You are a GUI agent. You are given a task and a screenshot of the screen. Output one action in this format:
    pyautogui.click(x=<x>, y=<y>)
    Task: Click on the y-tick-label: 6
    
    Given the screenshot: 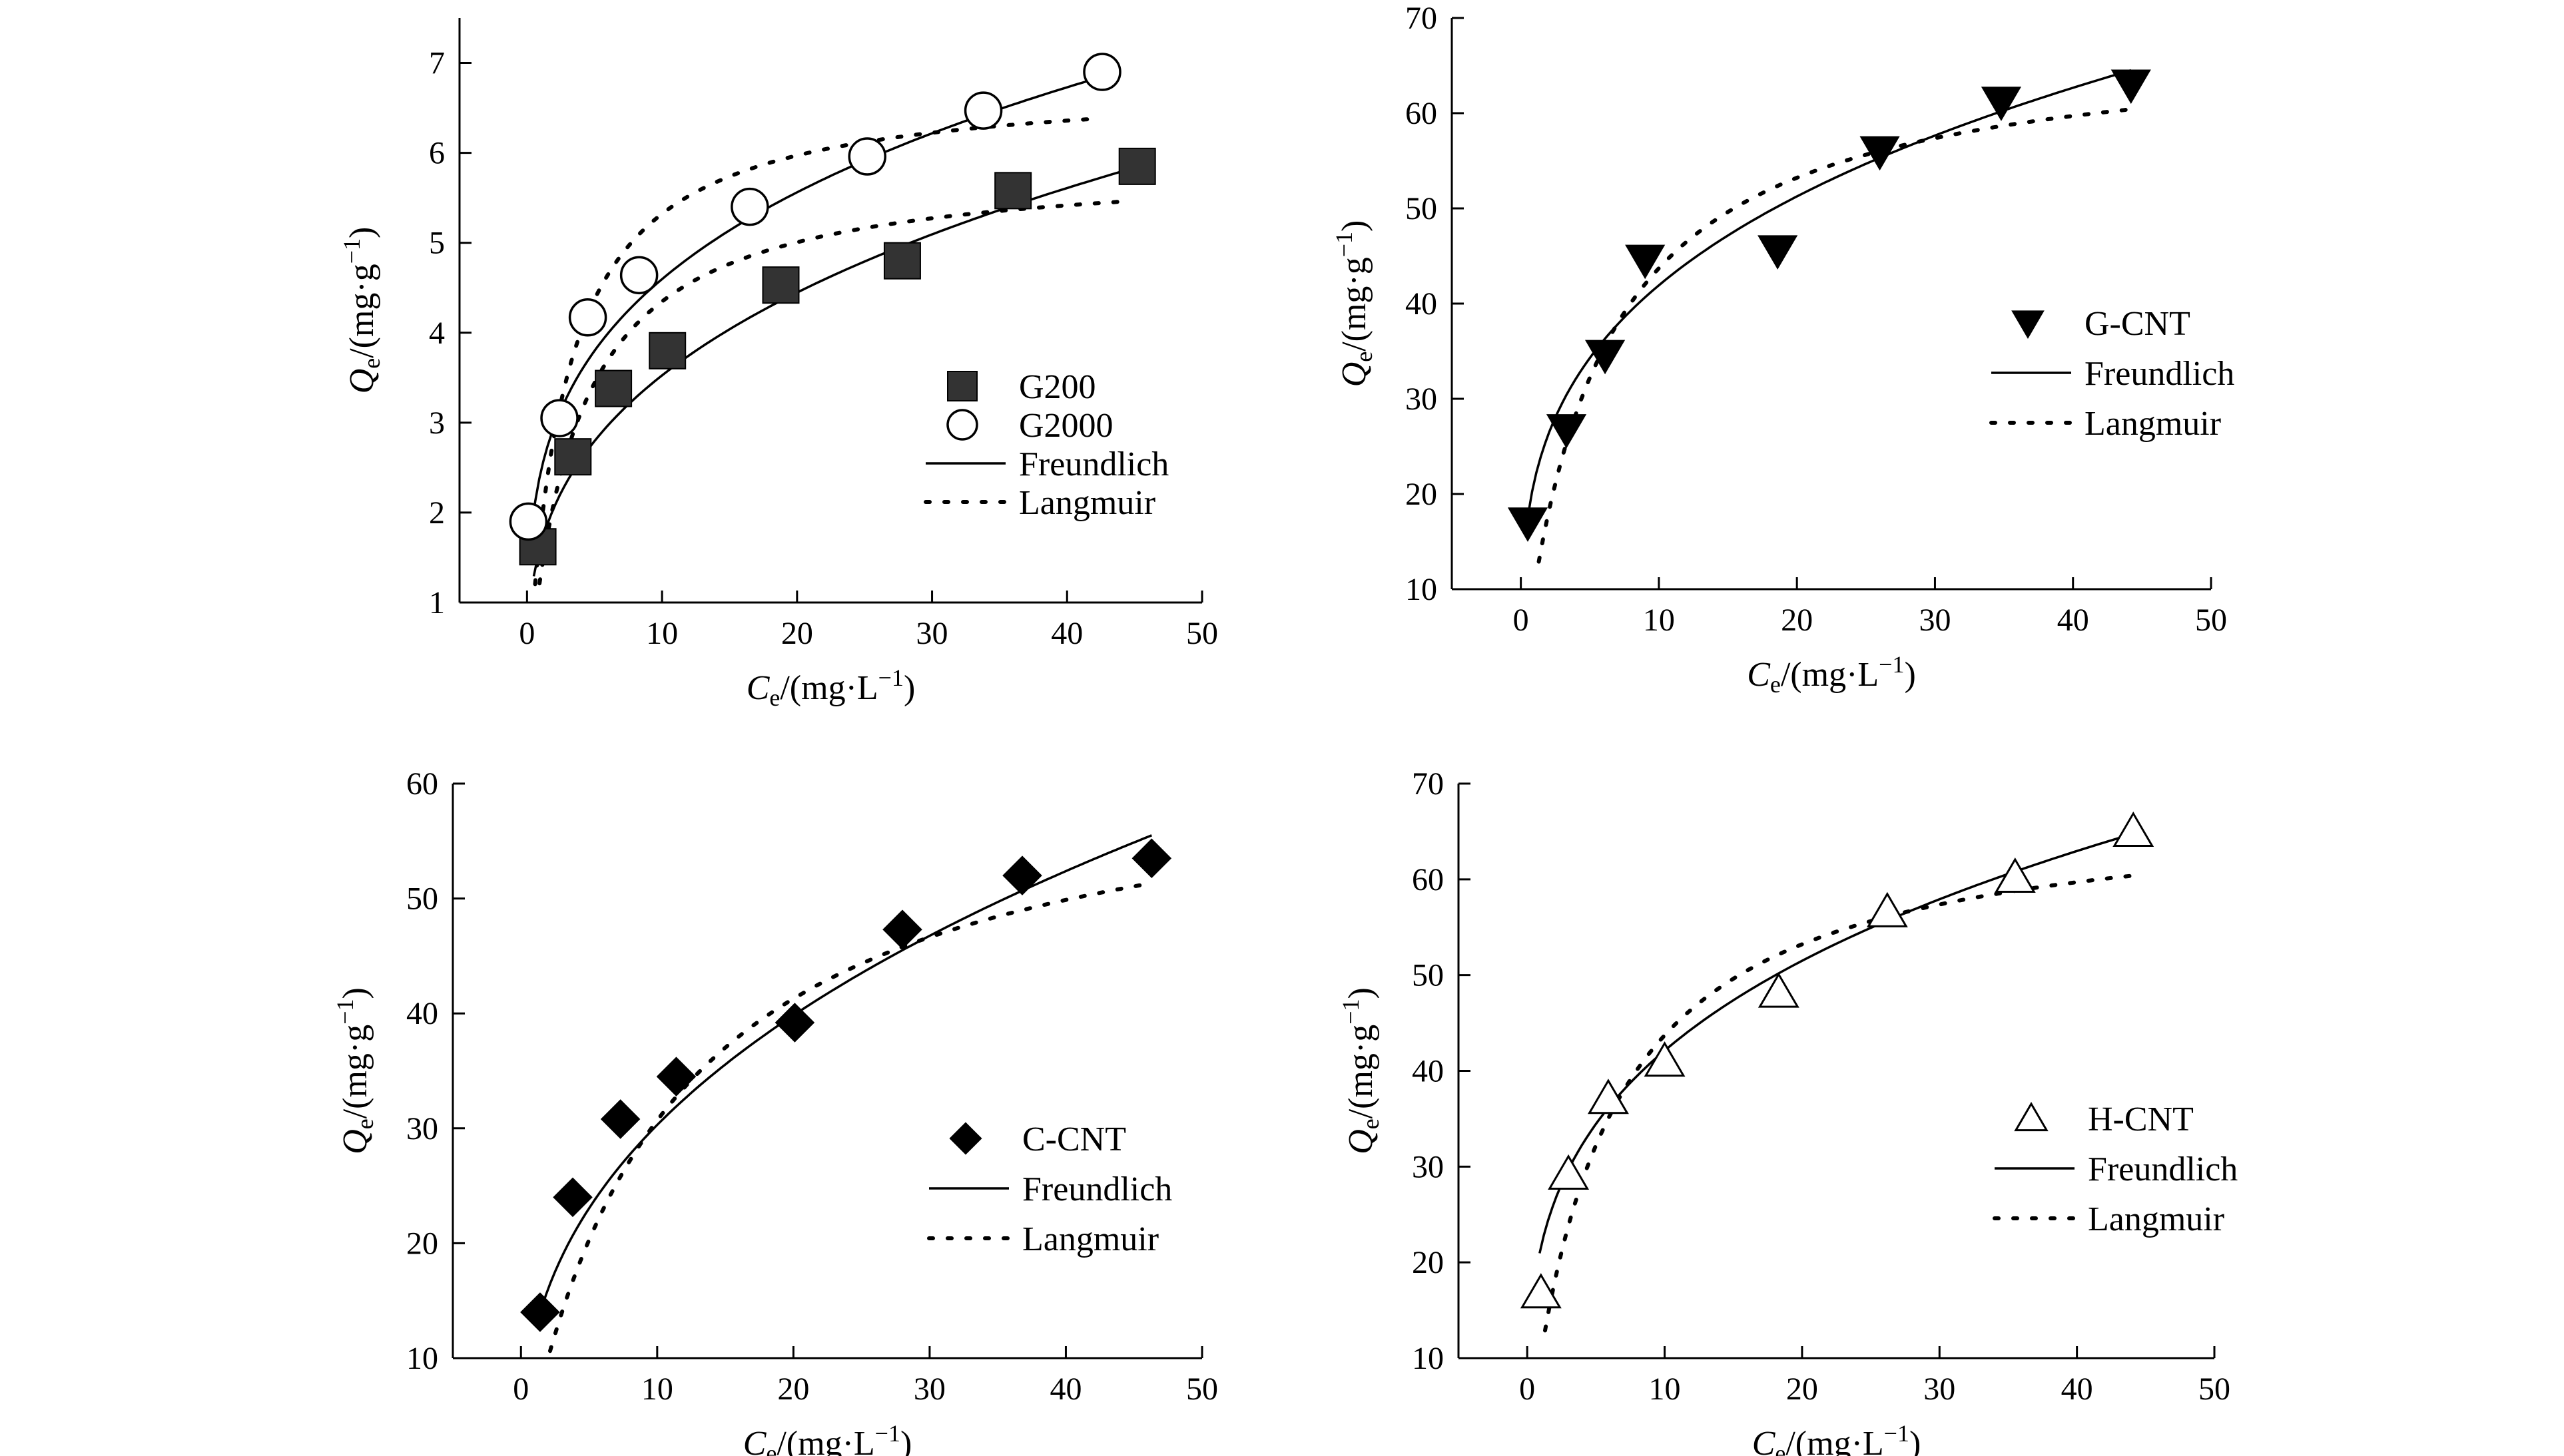 What is the action you would take?
    pyautogui.click(x=437, y=153)
    